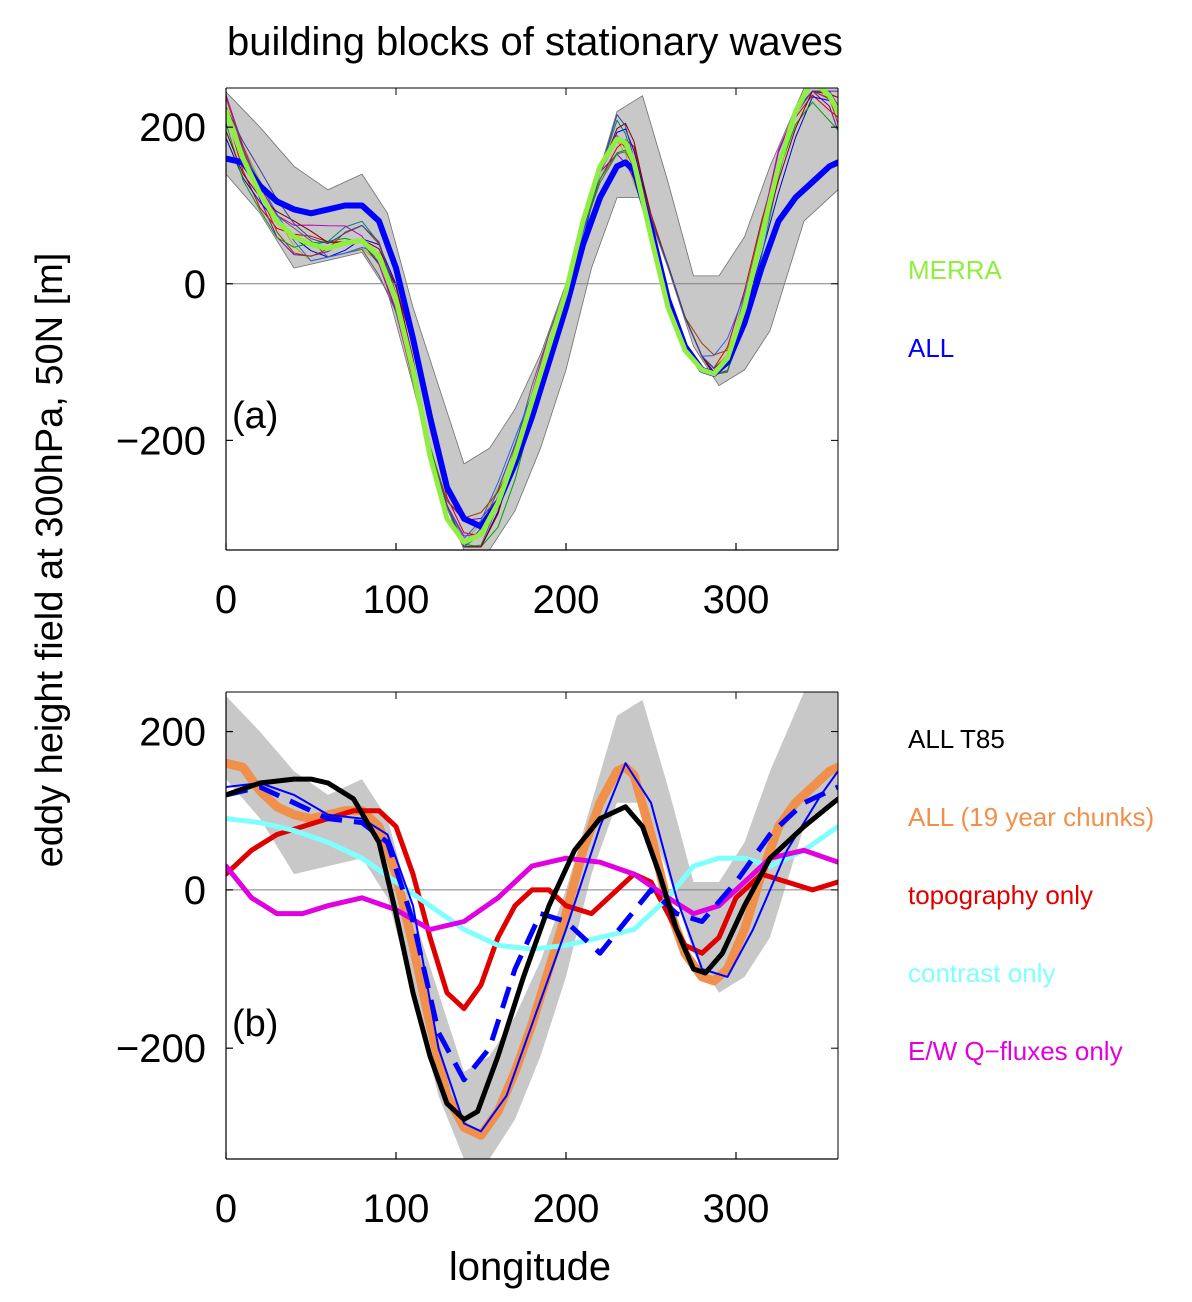 This screenshot has width=1192, height=1302. Describe the element at coordinates (981, 973) in the screenshot. I see `legend-contrast: contrast only` at that location.